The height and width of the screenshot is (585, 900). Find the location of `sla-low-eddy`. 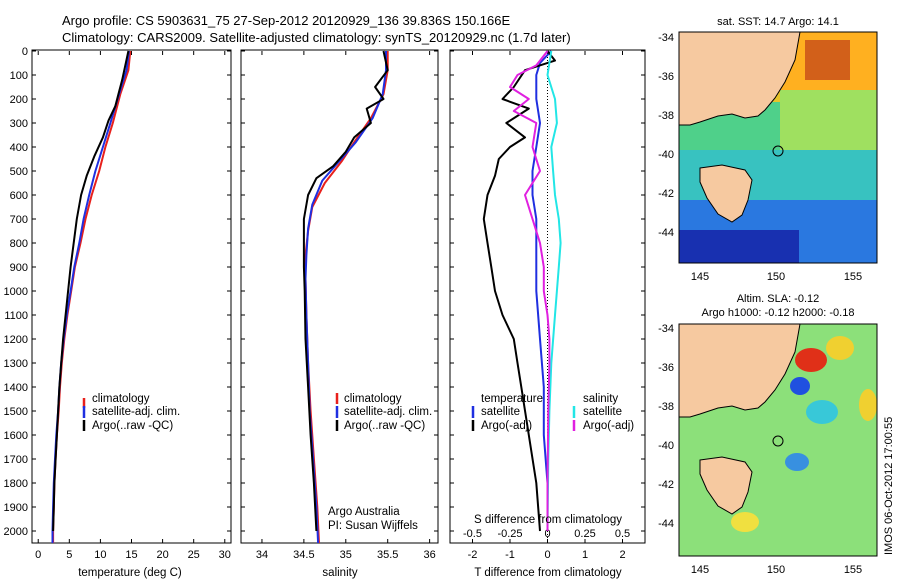

sla-low-eddy is located at coordinates (800, 386).